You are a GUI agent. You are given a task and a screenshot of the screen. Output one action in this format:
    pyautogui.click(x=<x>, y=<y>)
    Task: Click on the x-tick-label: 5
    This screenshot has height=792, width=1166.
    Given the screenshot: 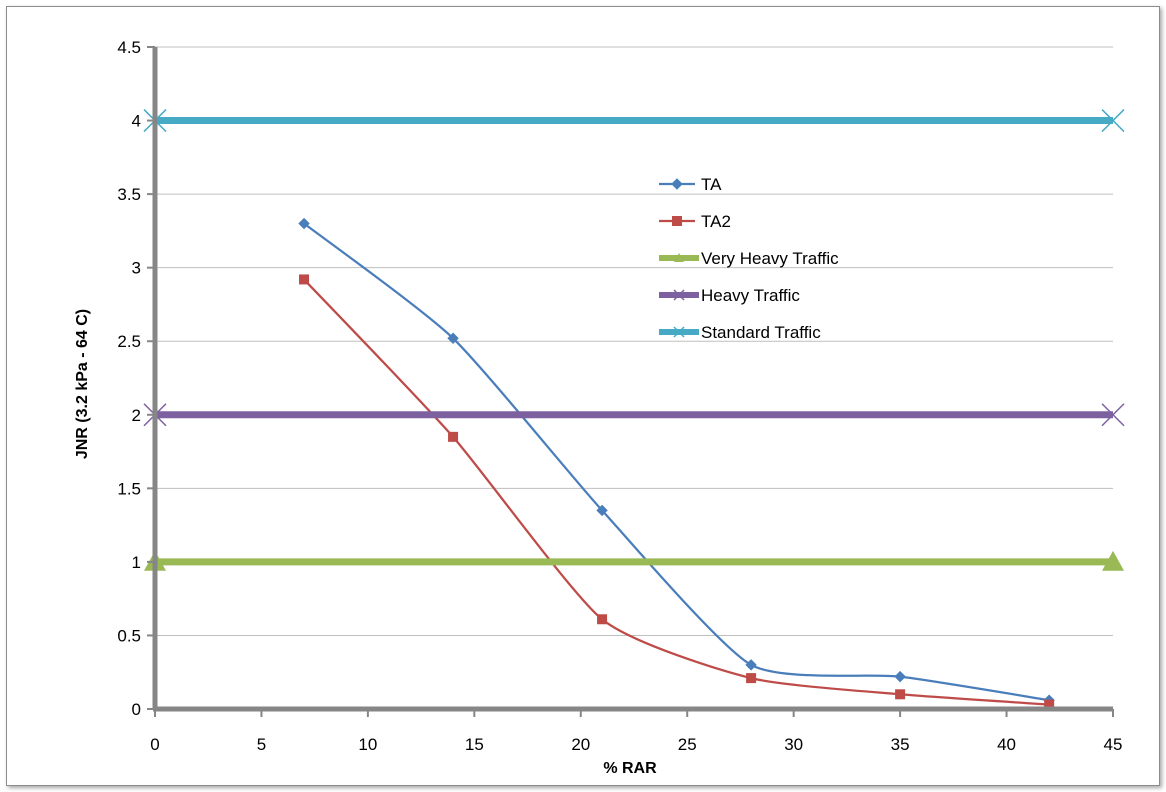 What is the action you would take?
    pyautogui.click(x=261, y=744)
    